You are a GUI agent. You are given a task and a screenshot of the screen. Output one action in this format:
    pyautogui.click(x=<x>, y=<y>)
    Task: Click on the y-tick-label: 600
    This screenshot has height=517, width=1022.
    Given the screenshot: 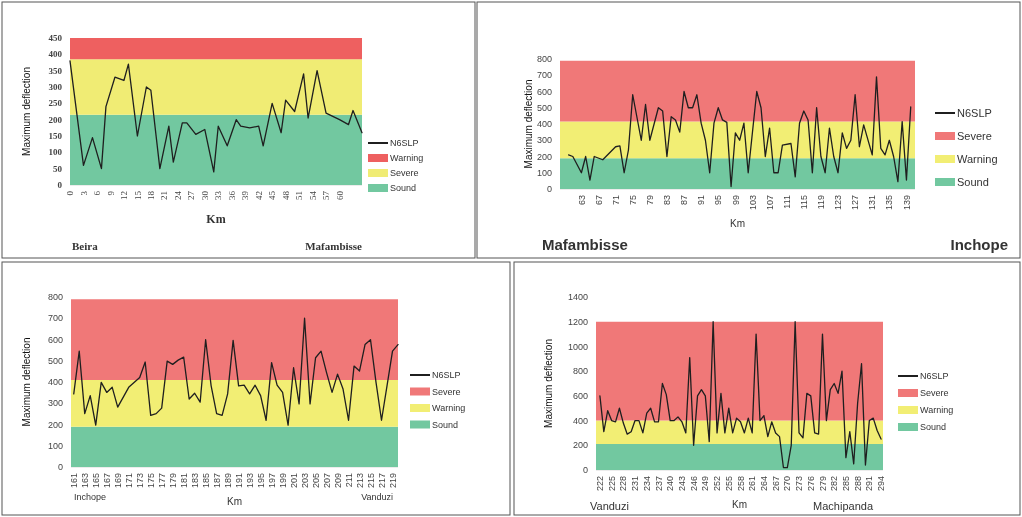 What is the action you would take?
    pyautogui.click(x=580, y=396)
    